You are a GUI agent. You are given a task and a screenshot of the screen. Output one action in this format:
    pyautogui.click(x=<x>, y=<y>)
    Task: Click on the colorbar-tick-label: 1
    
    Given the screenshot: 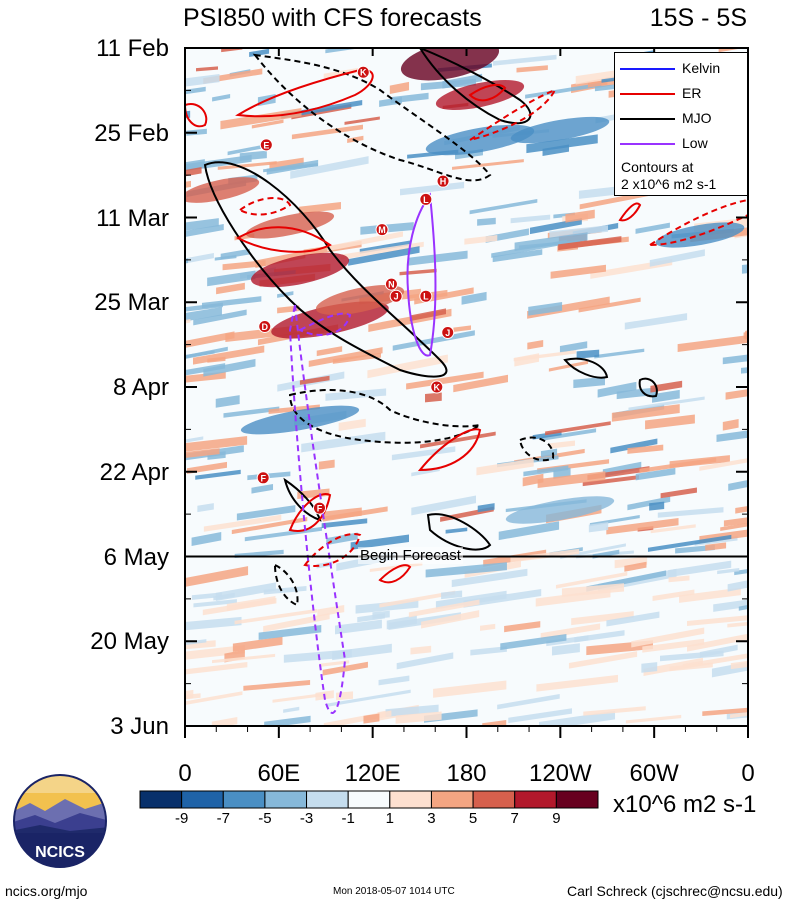 What is the action you would take?
    pyautogui.click(x=389, y=818)
    